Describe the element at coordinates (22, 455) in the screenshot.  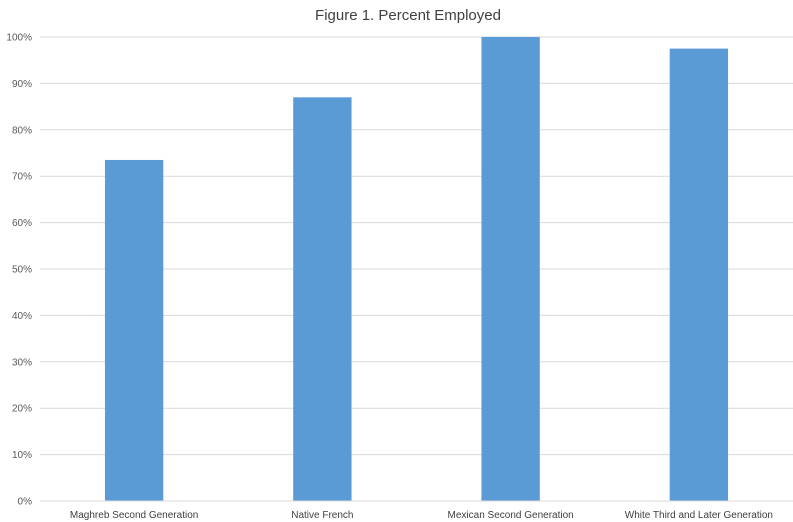
I see `y-tick-label: 10%` at that location.